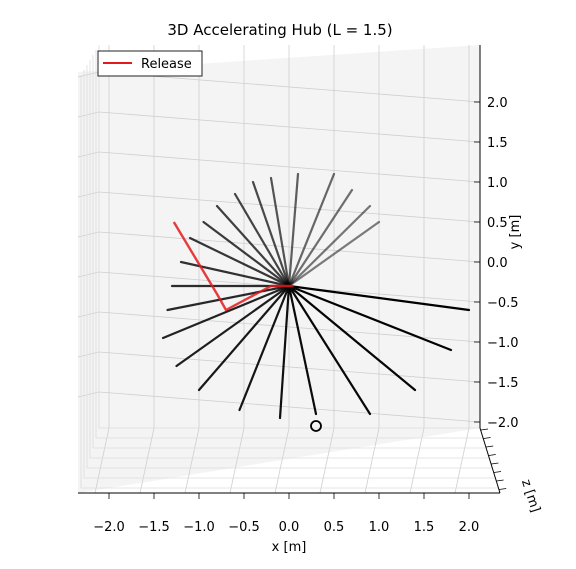 The width and height of the screenshot is (576, 569). Describe the element at coordinates (503, 343) in the screenshot. I see `y-tick-label: −1.0` at that location.